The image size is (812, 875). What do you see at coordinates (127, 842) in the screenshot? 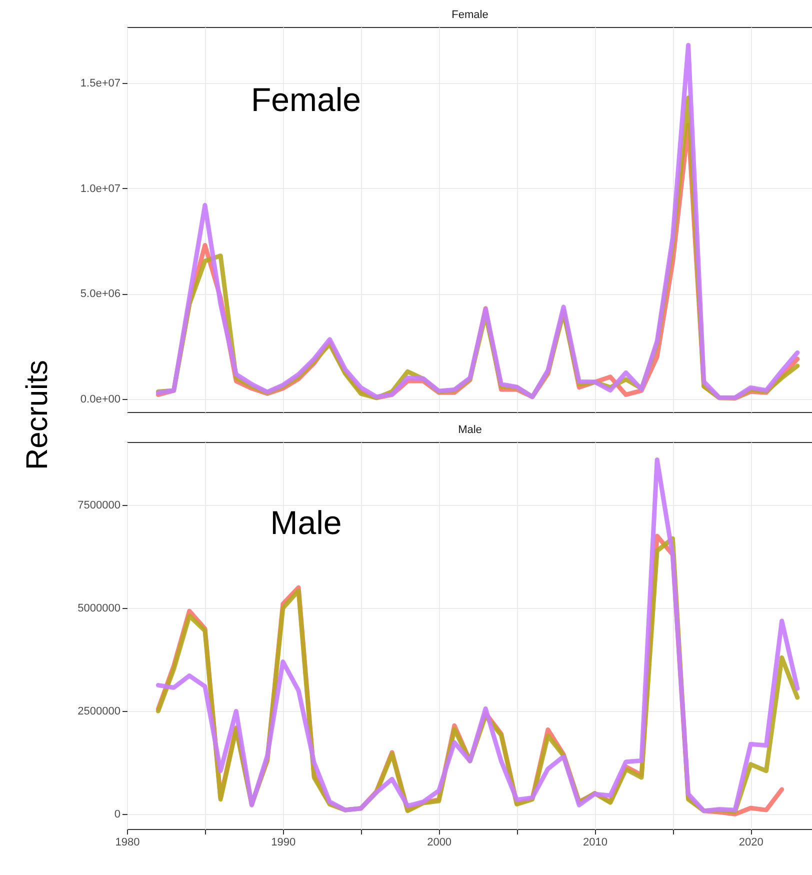
I see `x-tick-label: 1980` at bounding box center [127, 842].